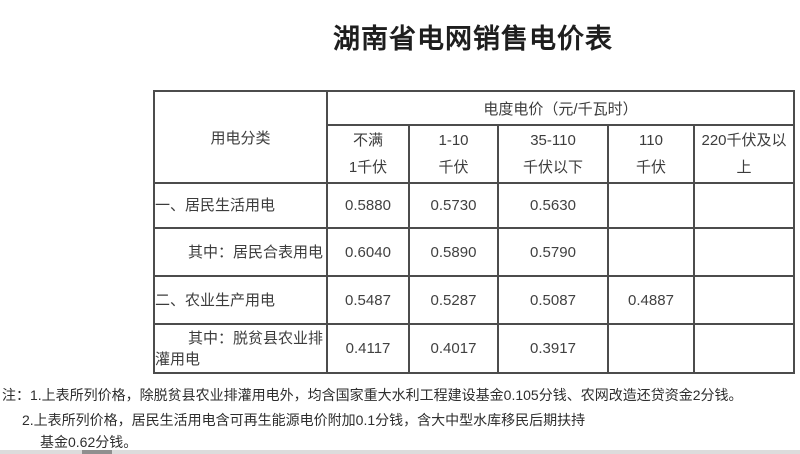  Describe the element at coordinates (553, 348) in the screenshot. I see `price-cell: 0.3917` at that location.